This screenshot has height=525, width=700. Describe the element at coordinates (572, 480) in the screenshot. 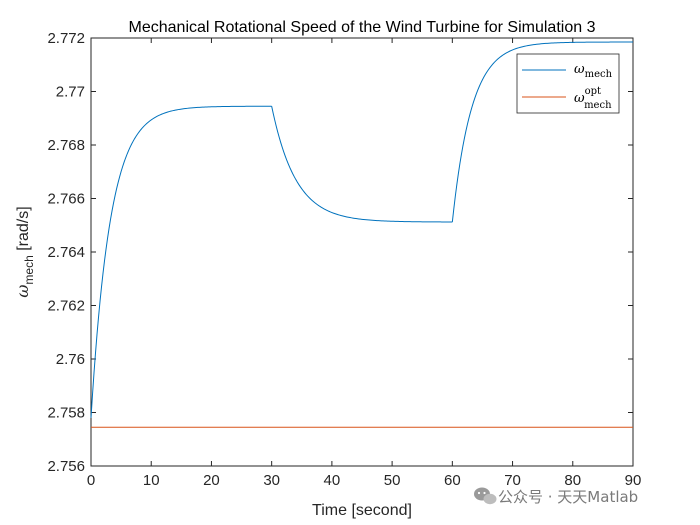

I see `x-tick-label: 80` at that location.